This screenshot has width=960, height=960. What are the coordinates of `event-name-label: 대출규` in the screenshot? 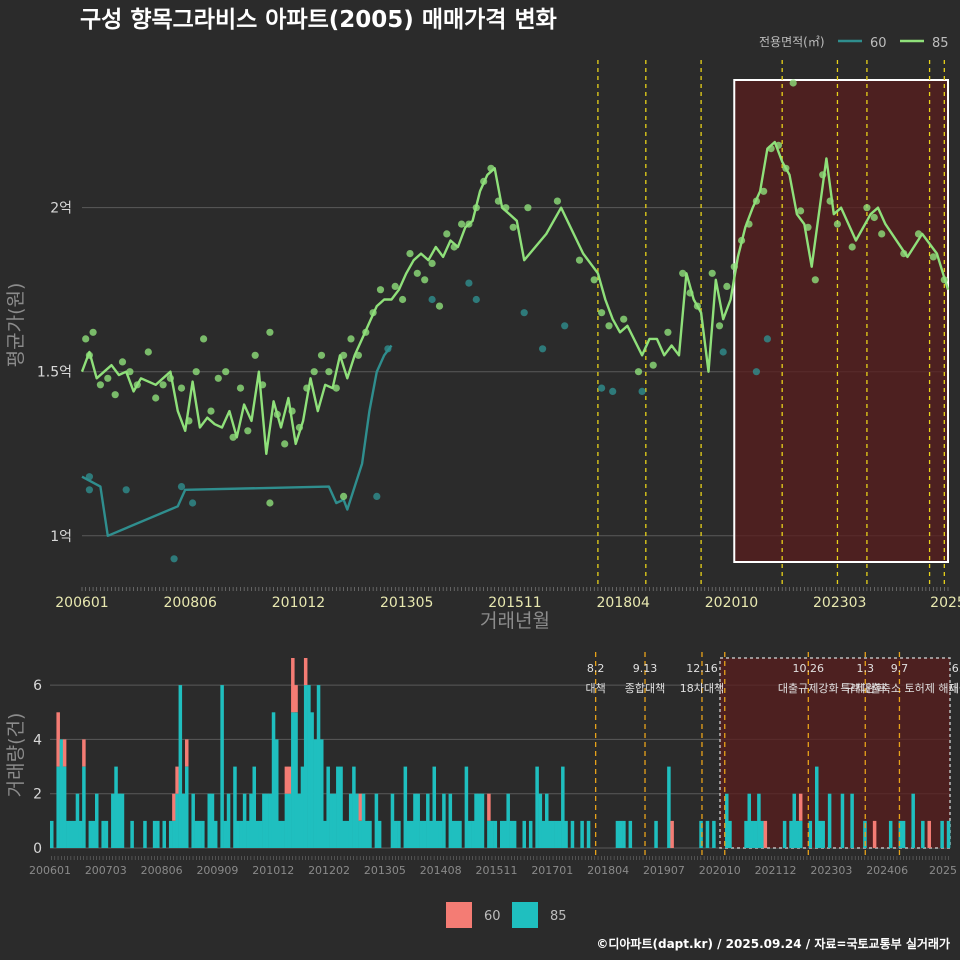 It's located at (954, 688).